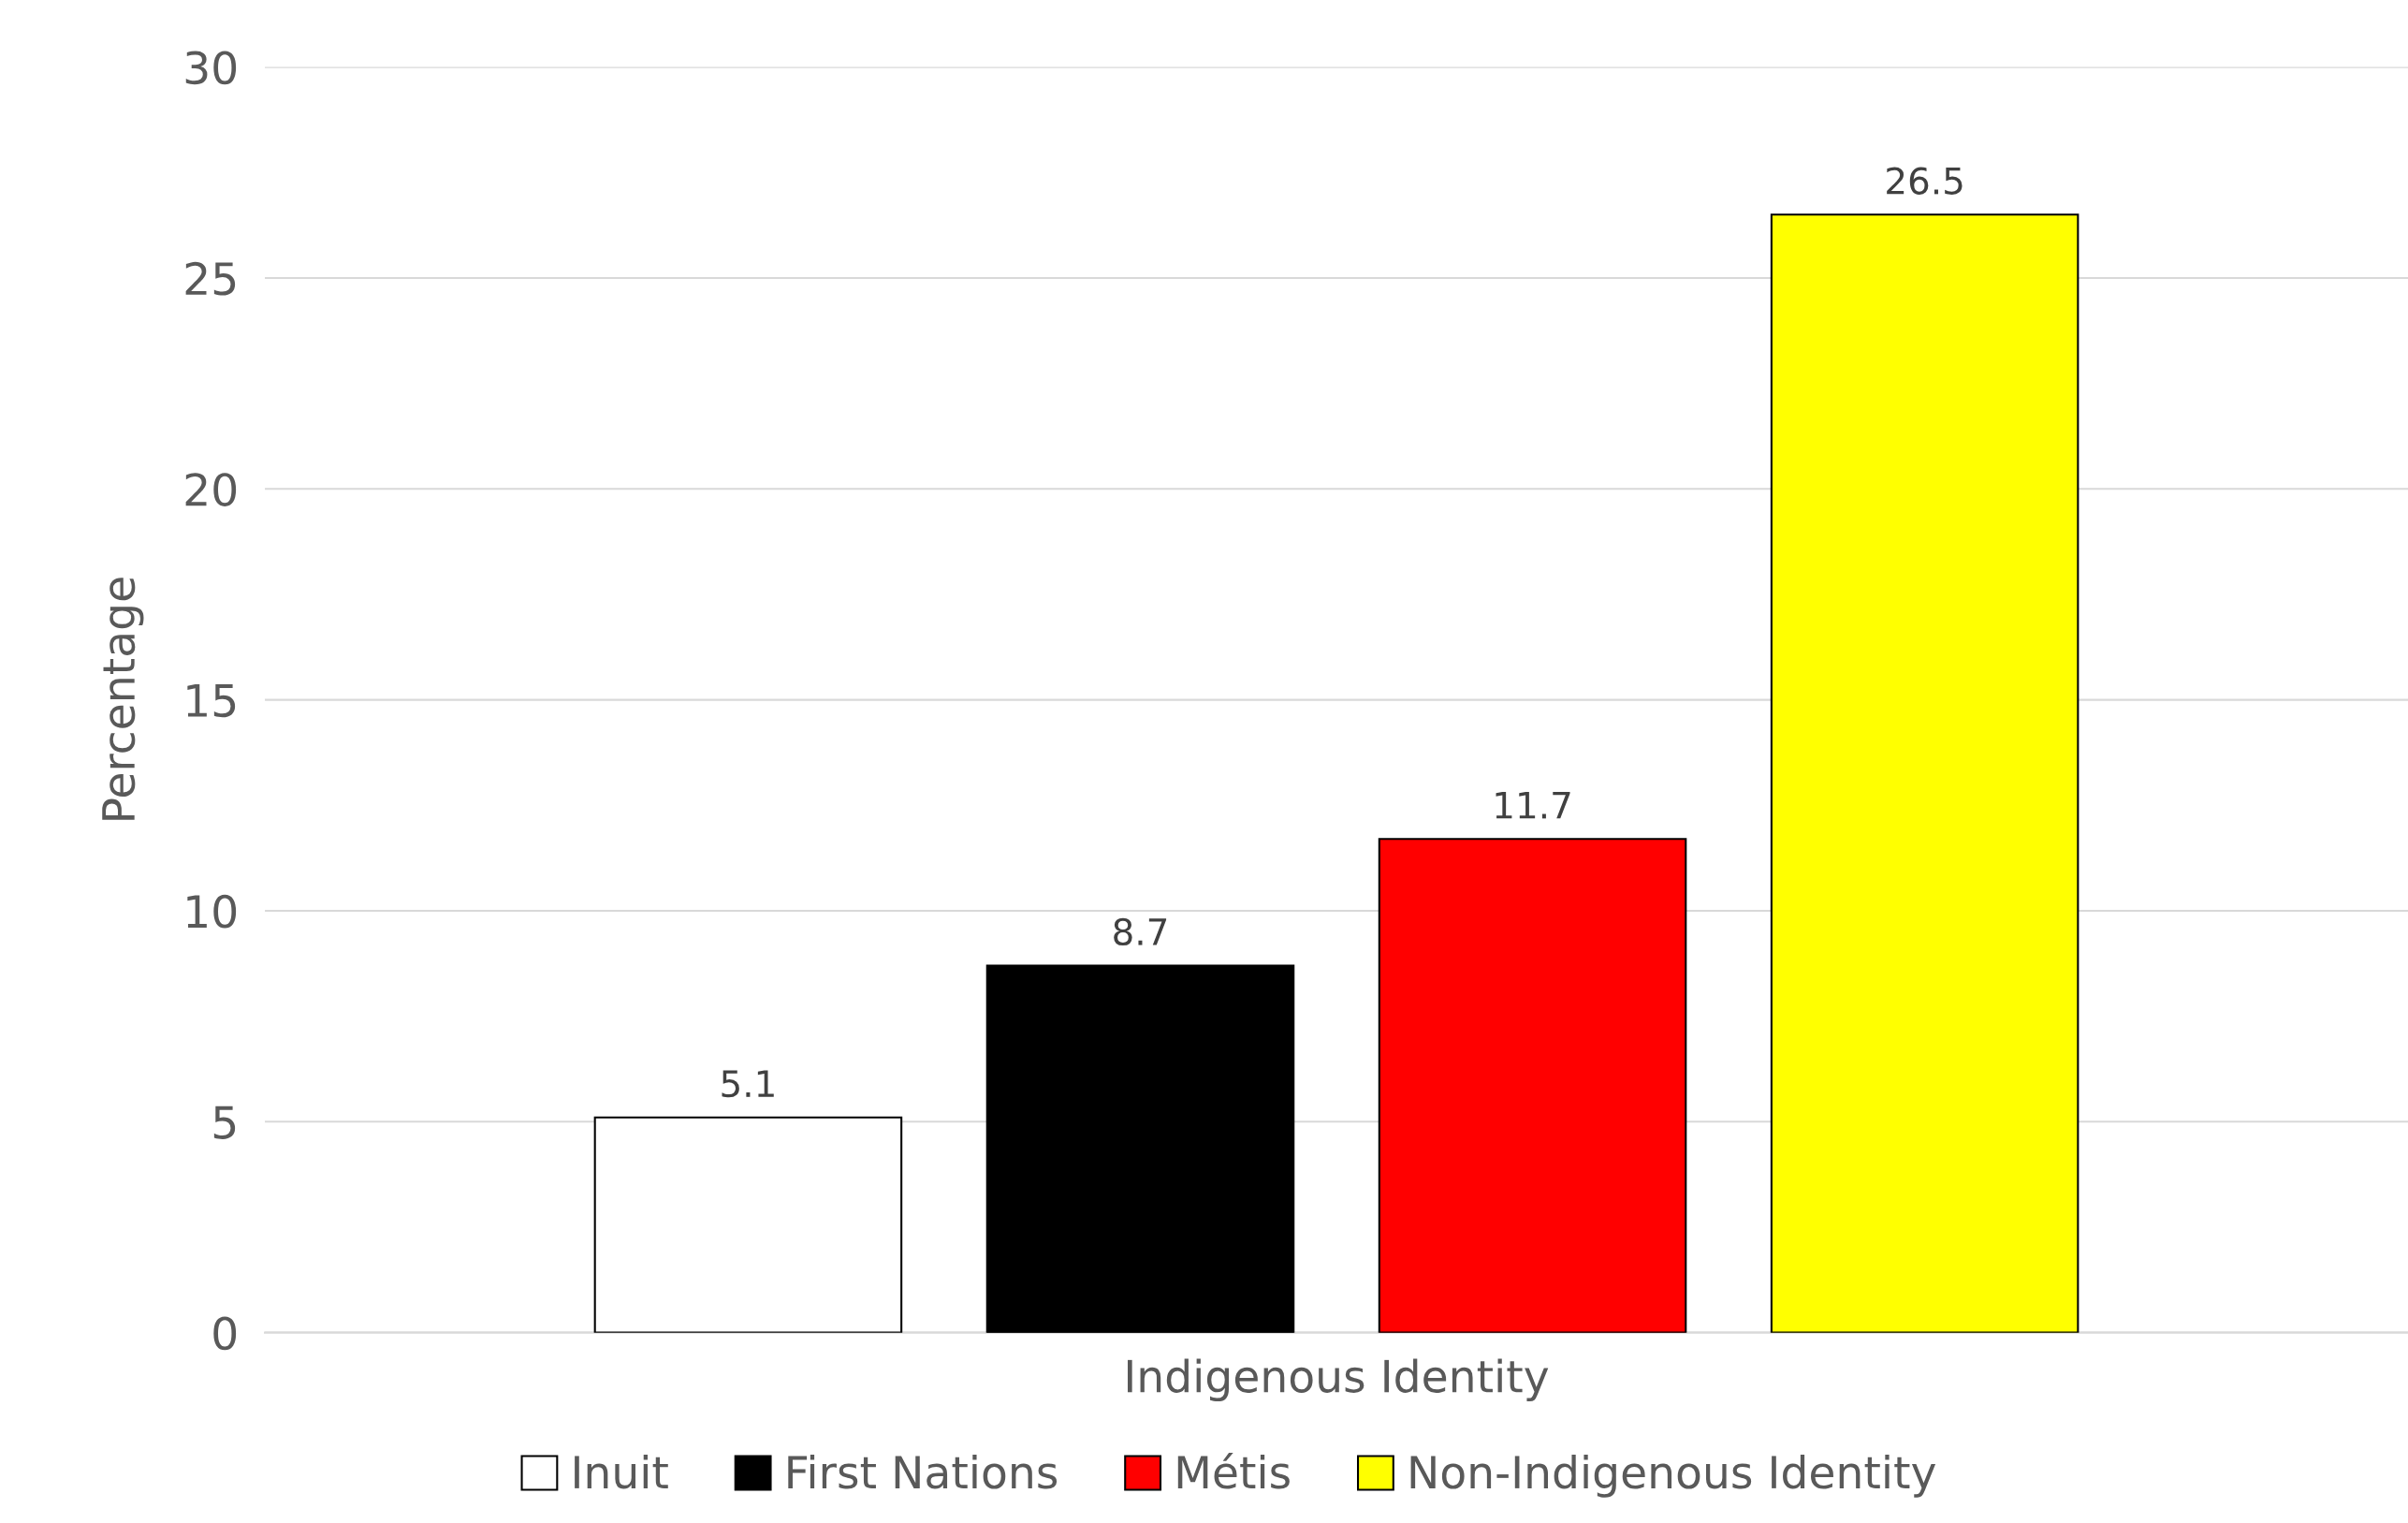 The height and width of the screenshot is (1523, 2408). What do you see at coordinates (211, 490) in the screenshot?
I see `y-tick-label: 20` at bounding box center [211, 490].